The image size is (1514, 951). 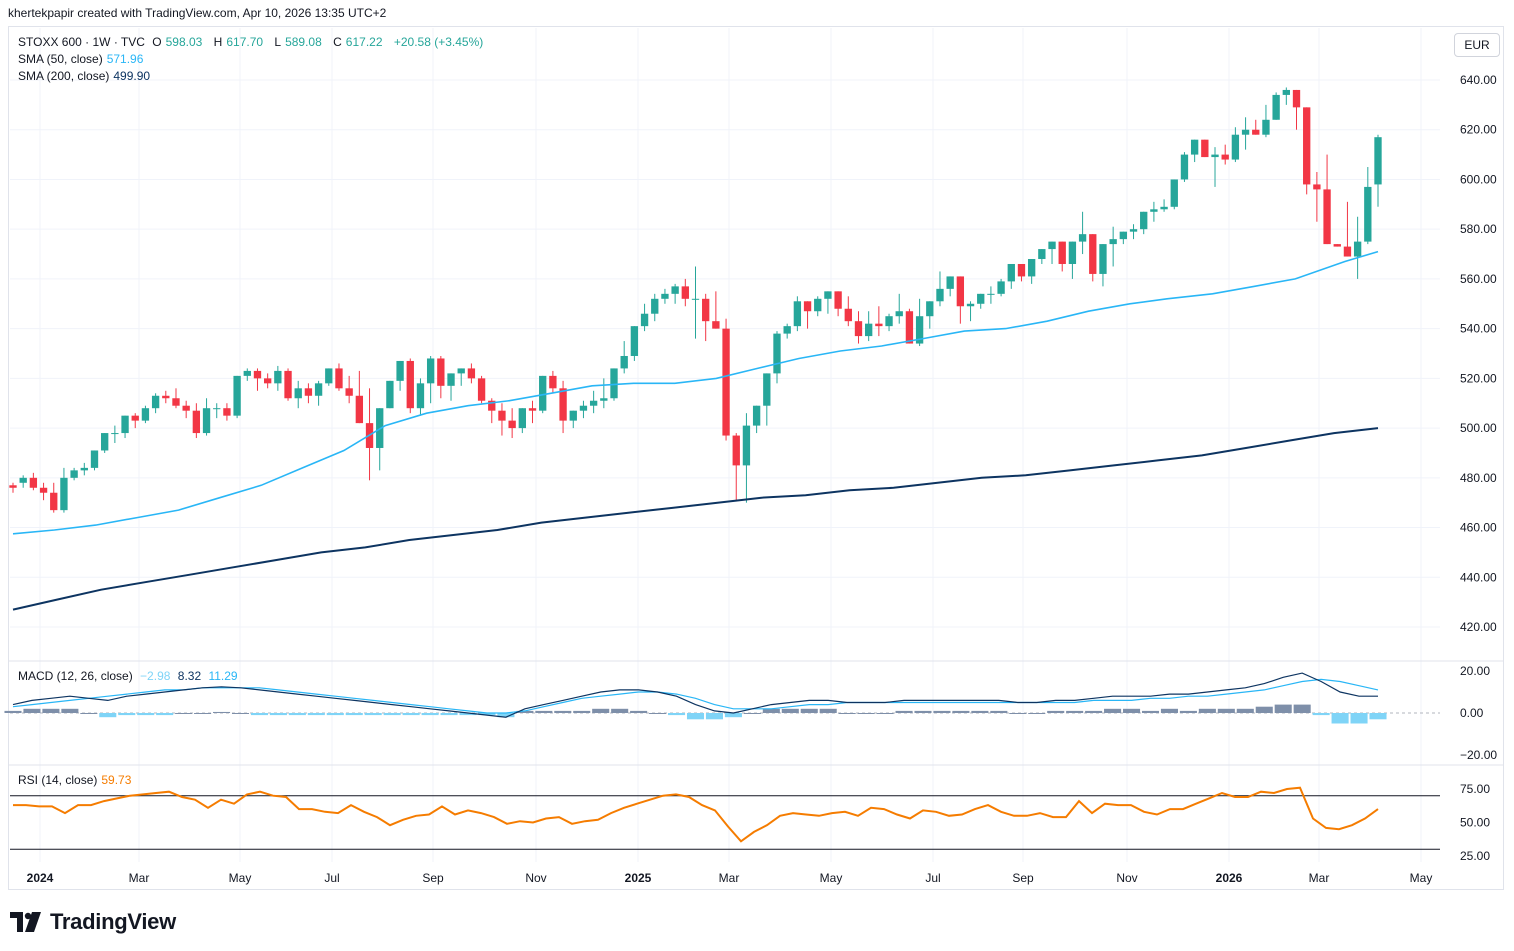 What do you see at coordinates (75, 780) in the screenshot?
I see `rsi-legend: RSI (14, close) 59.73` at bounding box center [75, 780].